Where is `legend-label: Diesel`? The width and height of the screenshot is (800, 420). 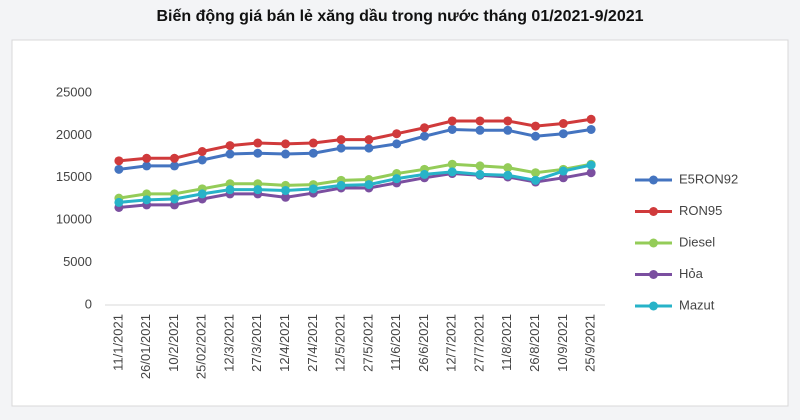
legend-label: Diesel is located at coordinates (697, 241).